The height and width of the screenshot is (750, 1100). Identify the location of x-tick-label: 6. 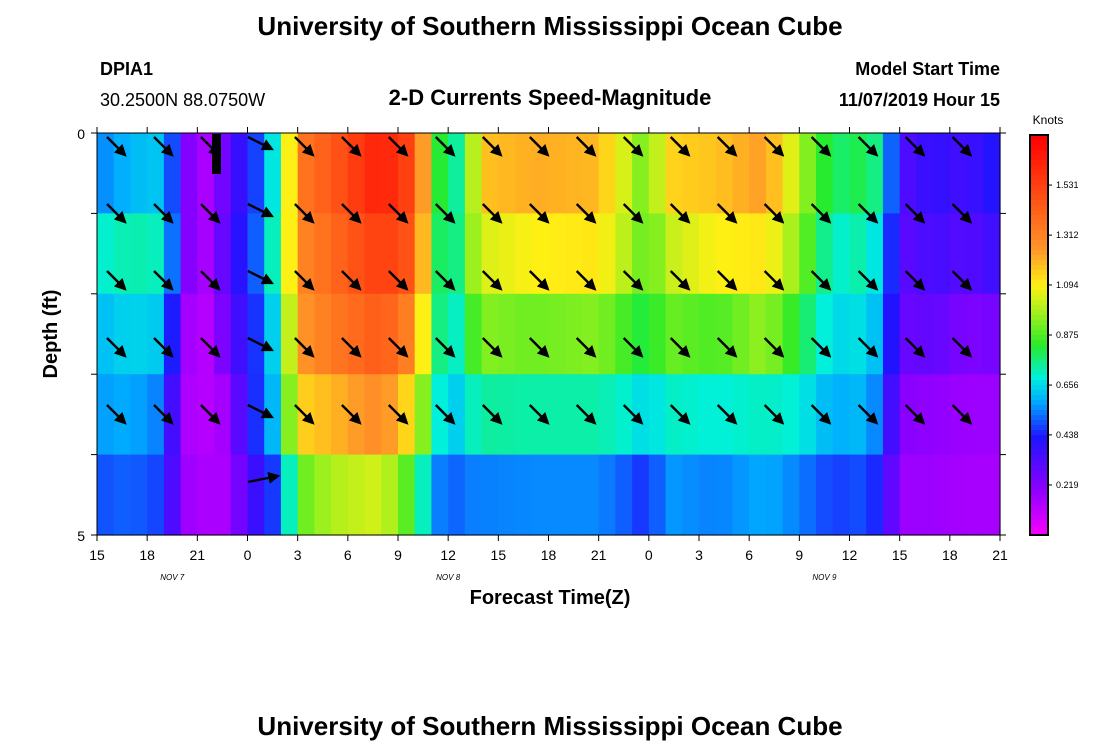
(348, 555).